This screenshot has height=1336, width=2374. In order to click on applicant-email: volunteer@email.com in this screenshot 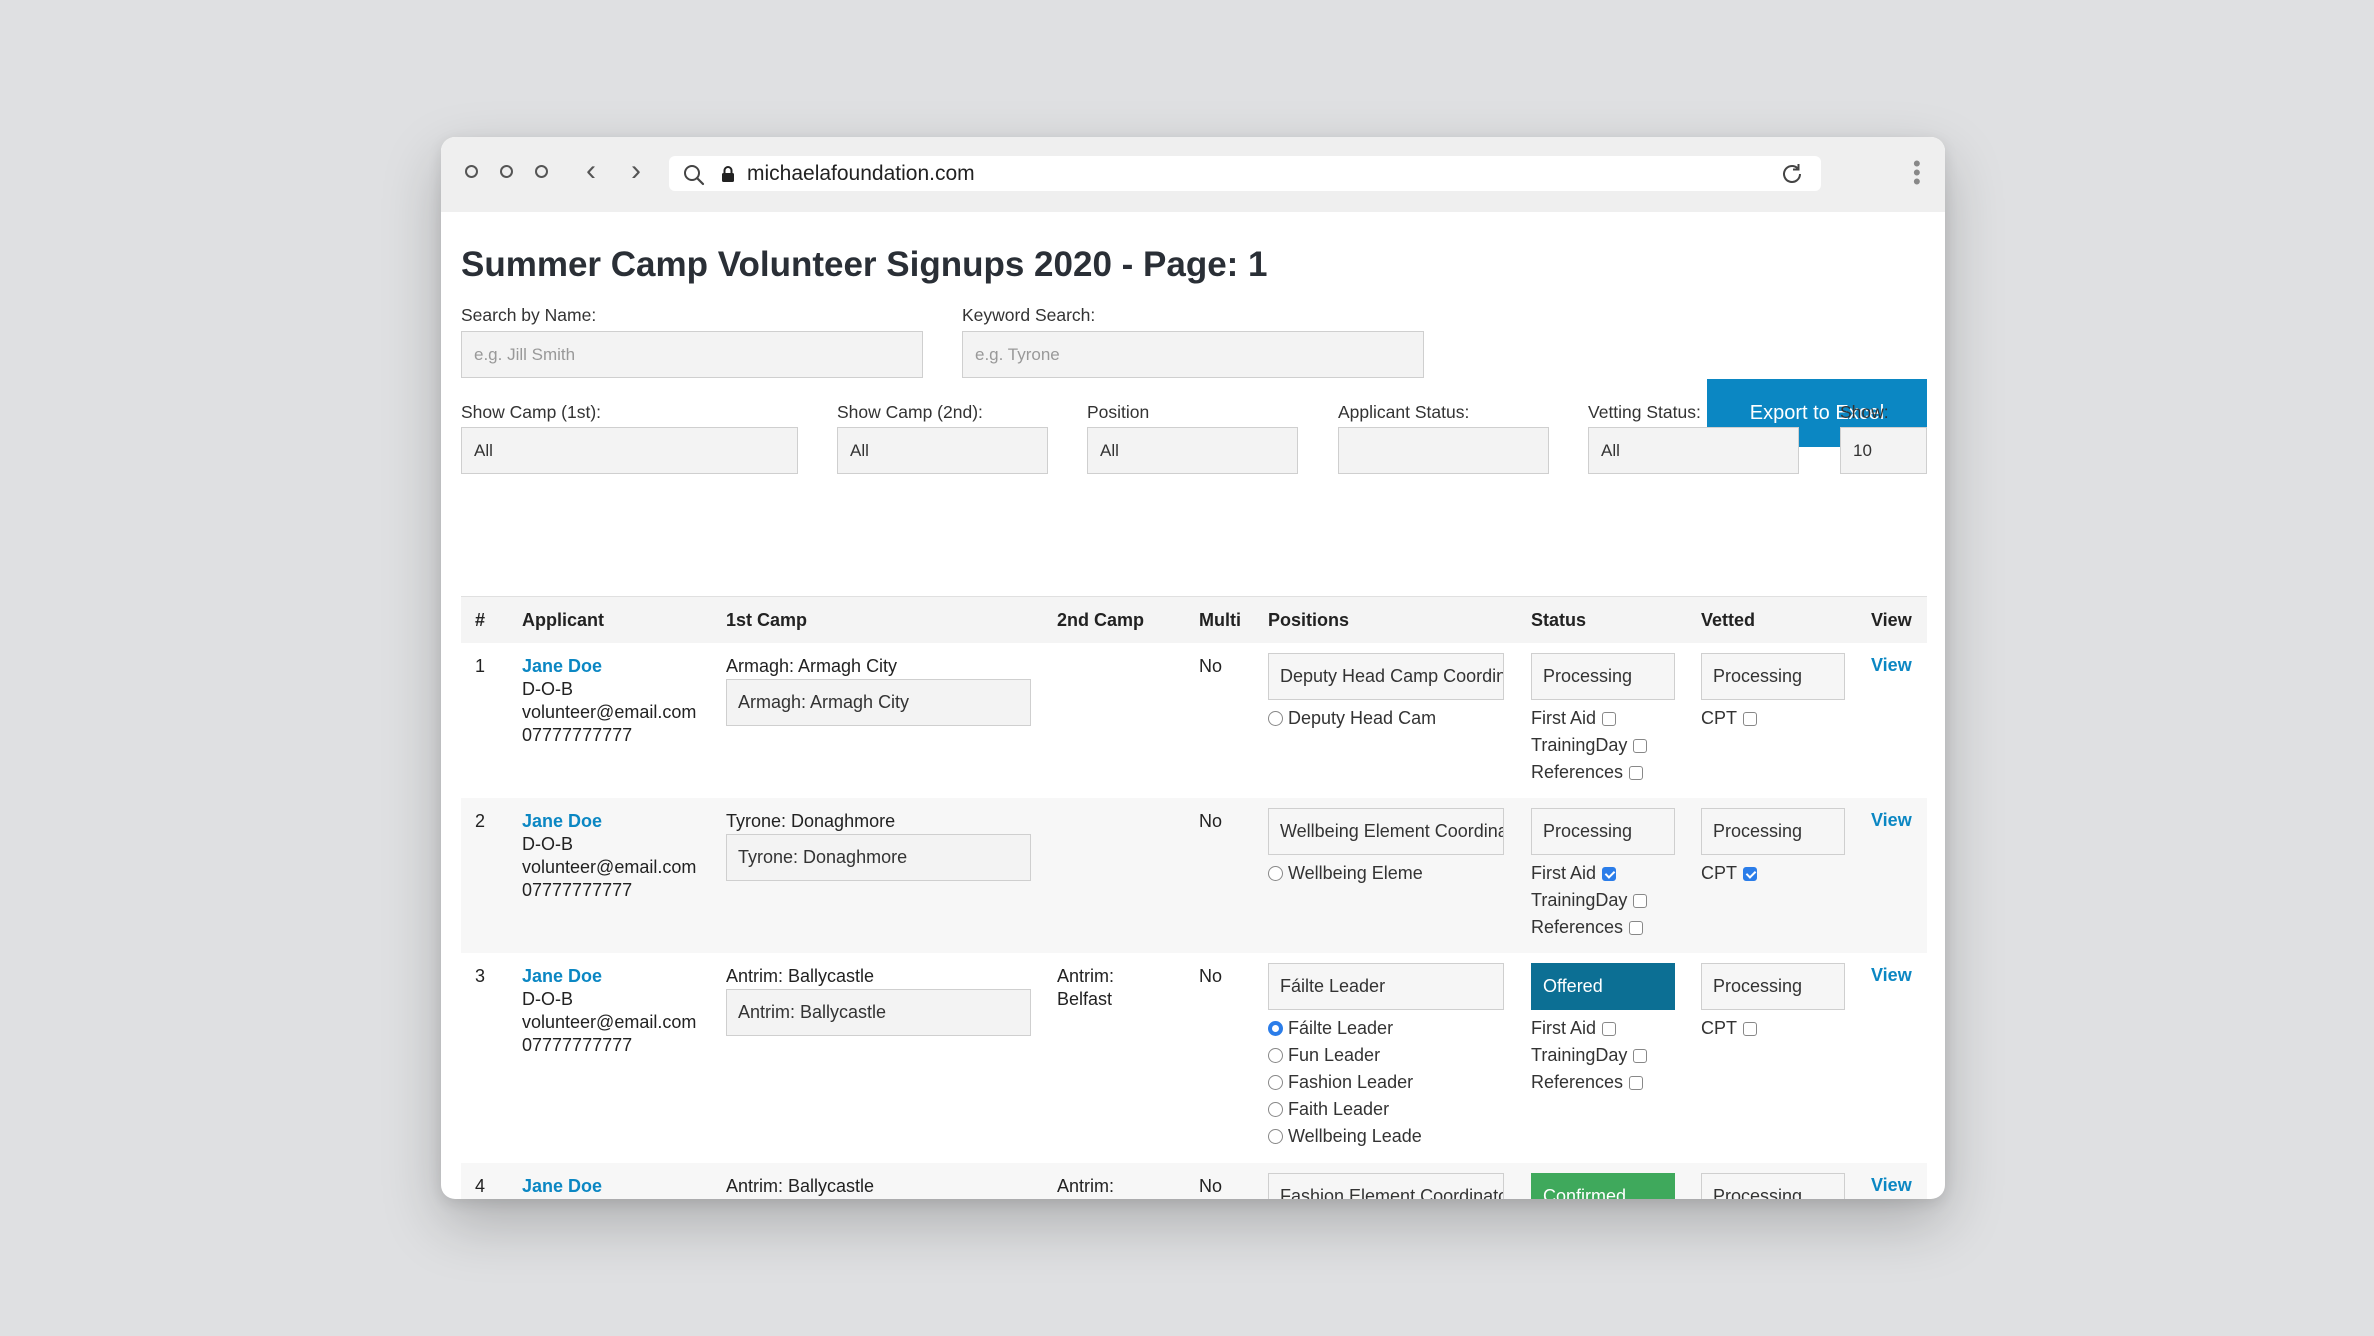, I will do `click(609, 1022)`.